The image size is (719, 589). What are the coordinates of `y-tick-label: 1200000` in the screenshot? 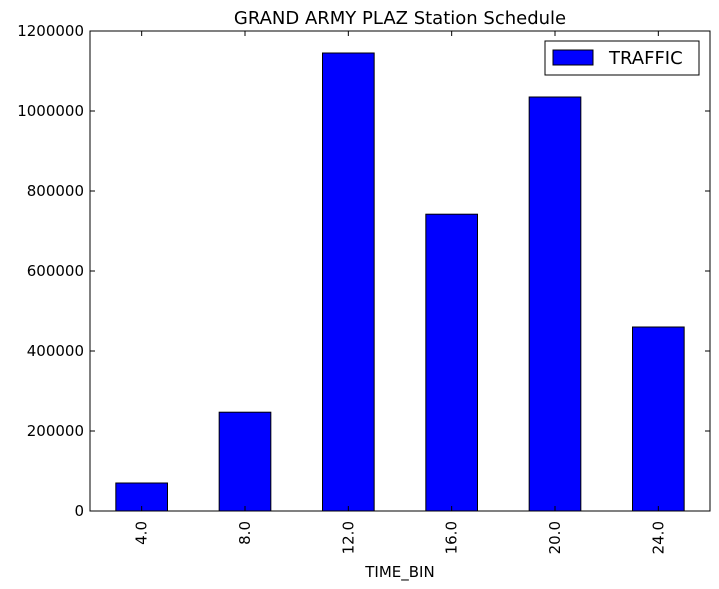 It's located at (50, 31).